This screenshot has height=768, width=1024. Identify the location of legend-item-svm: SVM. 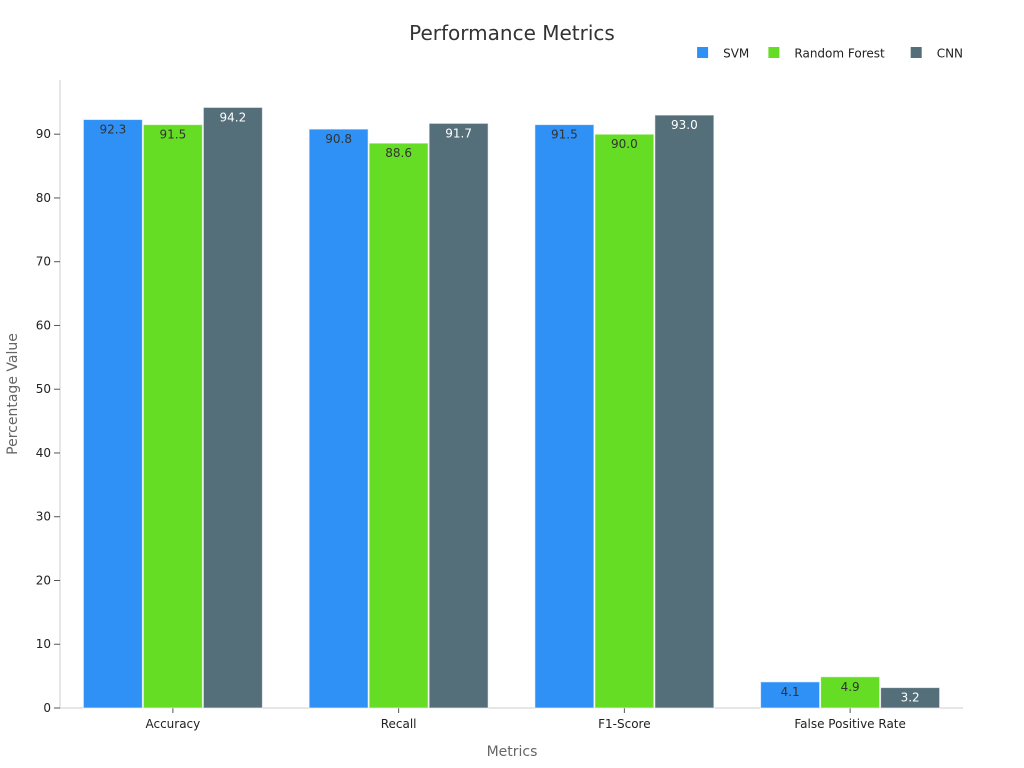
(723, 54).